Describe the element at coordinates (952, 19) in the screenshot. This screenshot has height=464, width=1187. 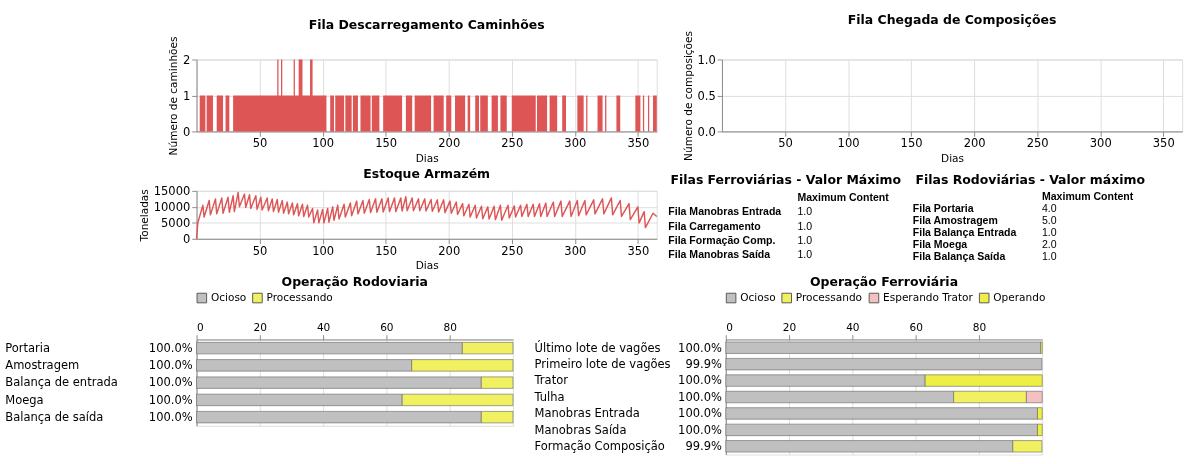
I see `chart-title: Fila Chegada de Composições` at that location.